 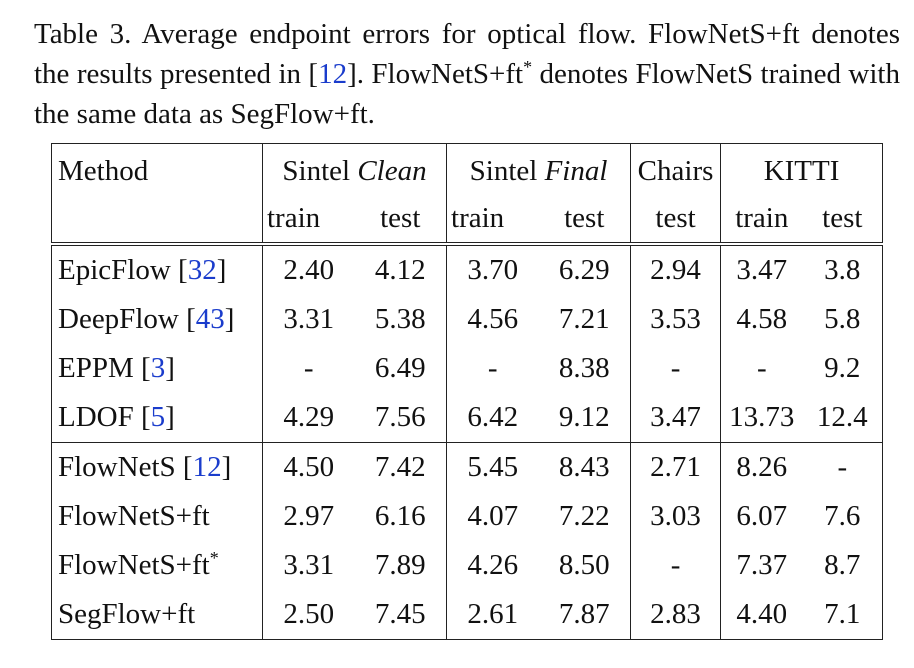 I want to click on value-chairs-test: 3.47, so click(x=676, y=418).